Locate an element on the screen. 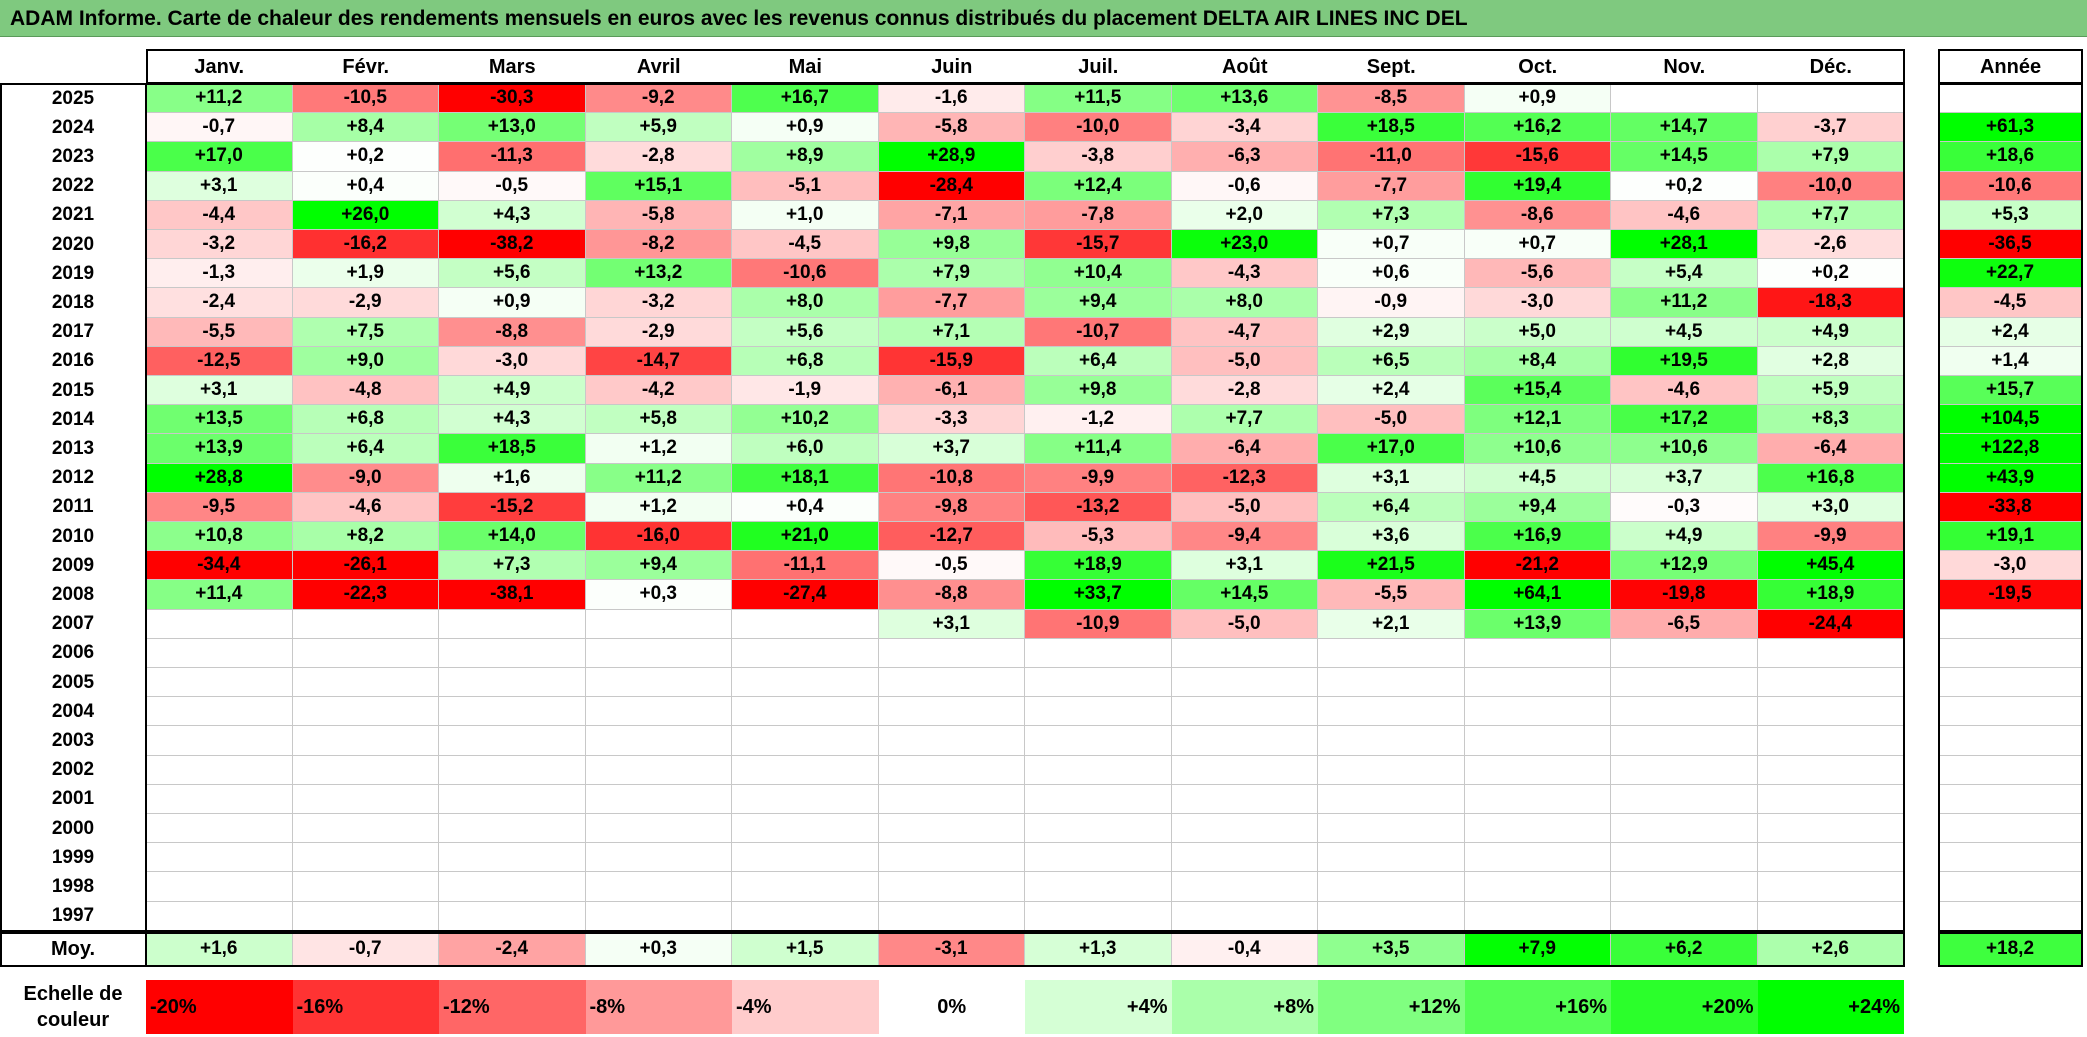 The image size is (2087, 1037). heatmap-cell: +16,2 is located at coordinates (1537, 128).